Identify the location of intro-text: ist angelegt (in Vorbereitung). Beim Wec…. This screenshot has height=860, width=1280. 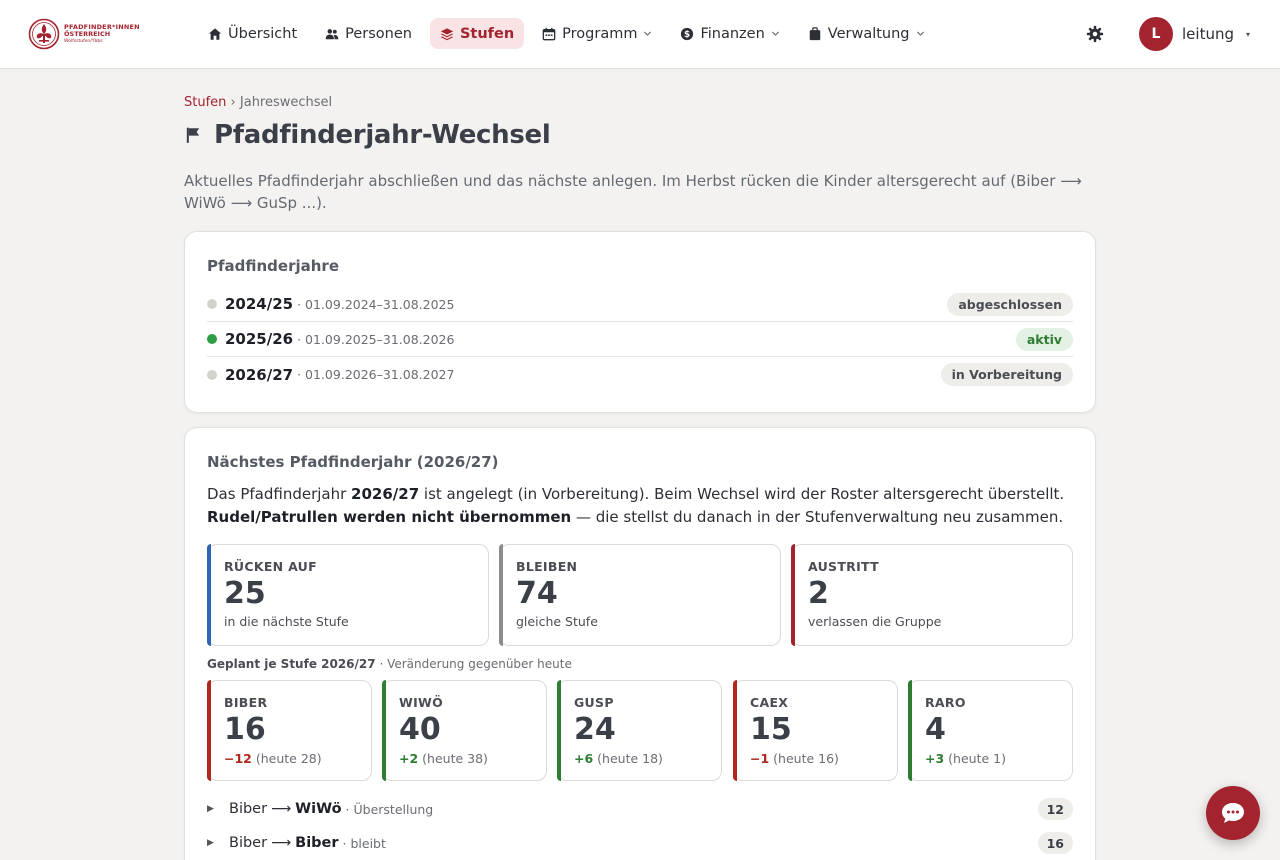
(742, 494).